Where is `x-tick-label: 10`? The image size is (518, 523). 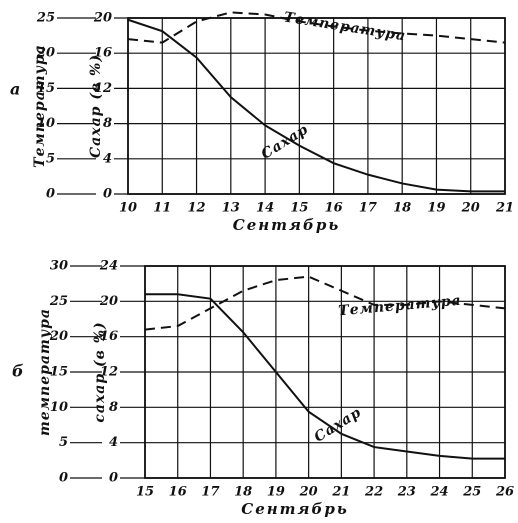
x-tick-label: 10 is located at coordinates (128, 208).